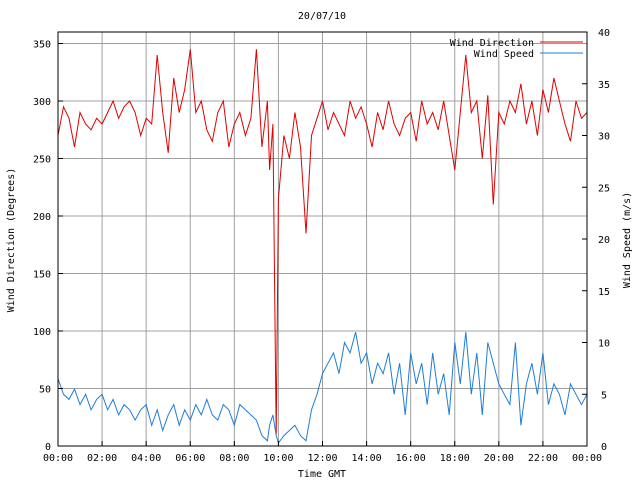  Describe the element at coordinates (492, 43) in the screenshot. I see `legend-label-wind-direction: Wind Direction` at that location.